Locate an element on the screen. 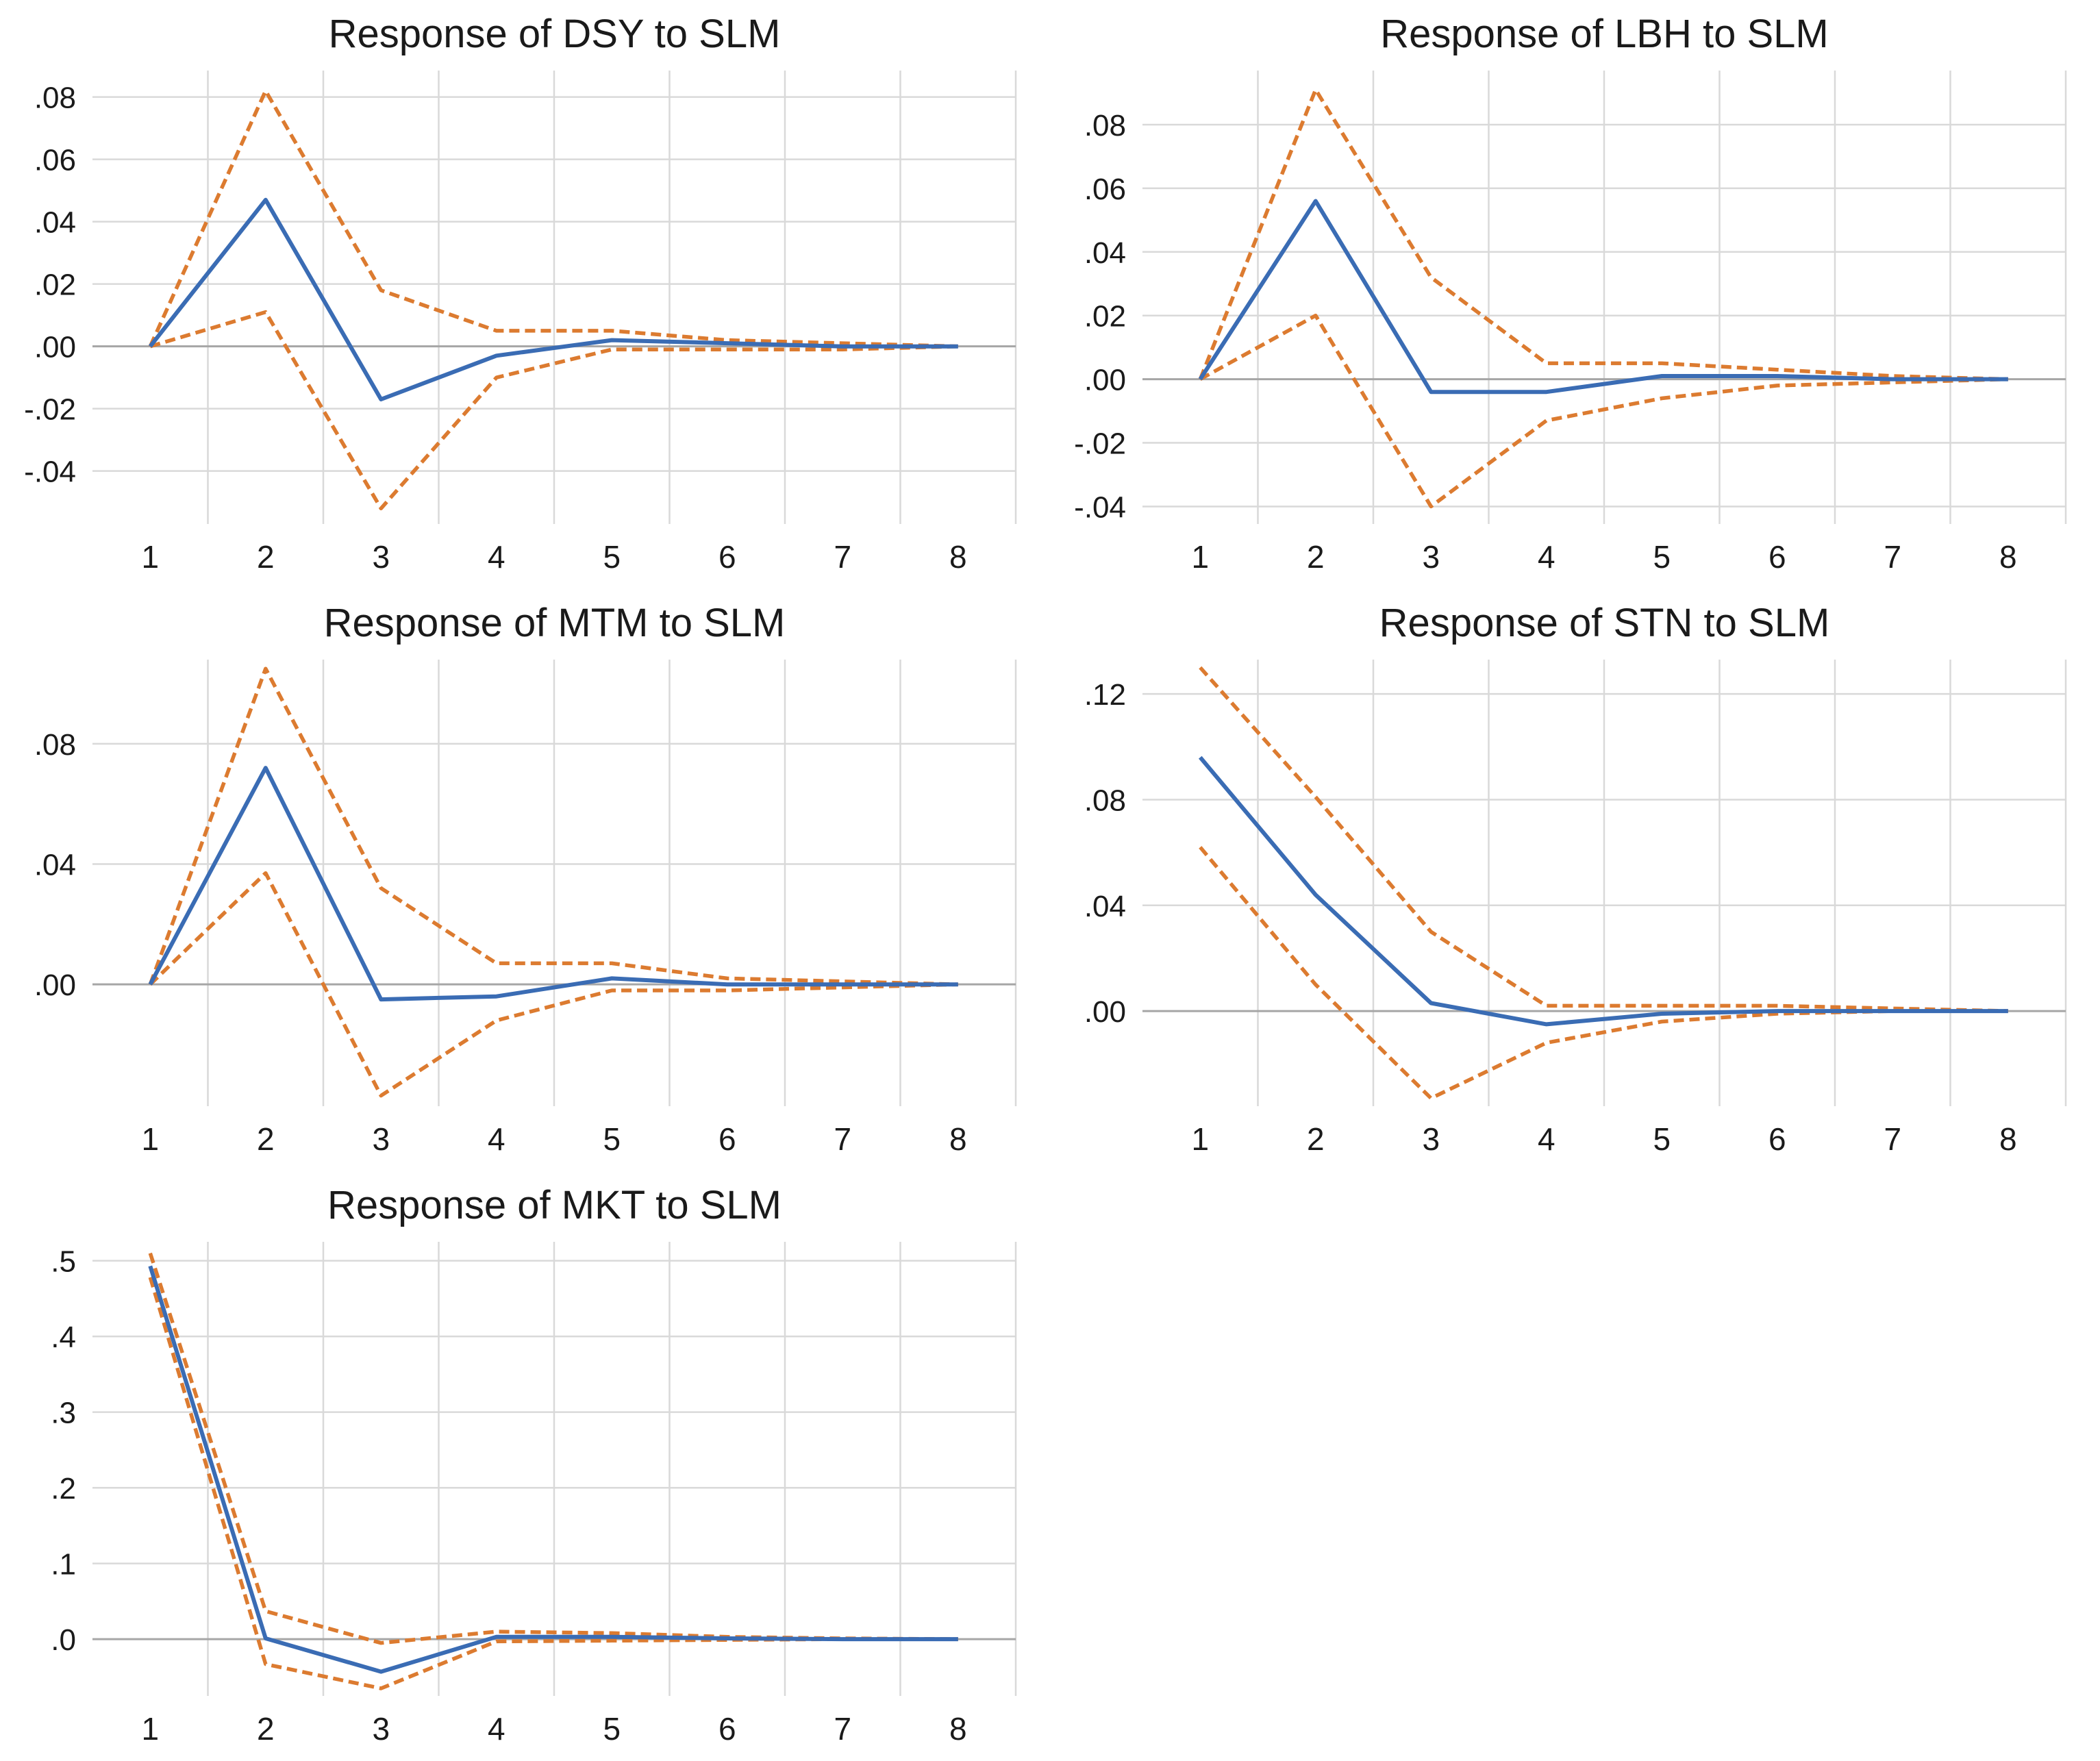  y-tick-label: .0 is located at coordinates (63, 1640).